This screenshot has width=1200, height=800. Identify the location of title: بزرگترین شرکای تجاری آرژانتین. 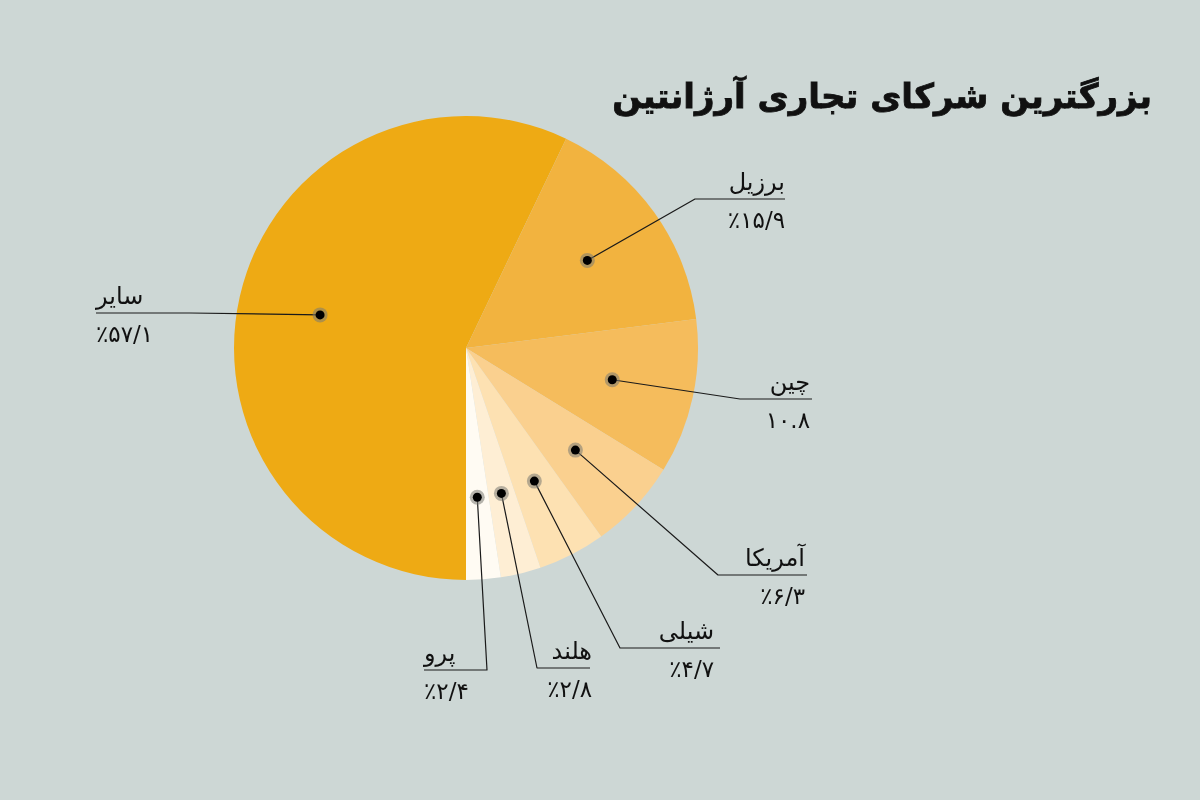
(882, 96).